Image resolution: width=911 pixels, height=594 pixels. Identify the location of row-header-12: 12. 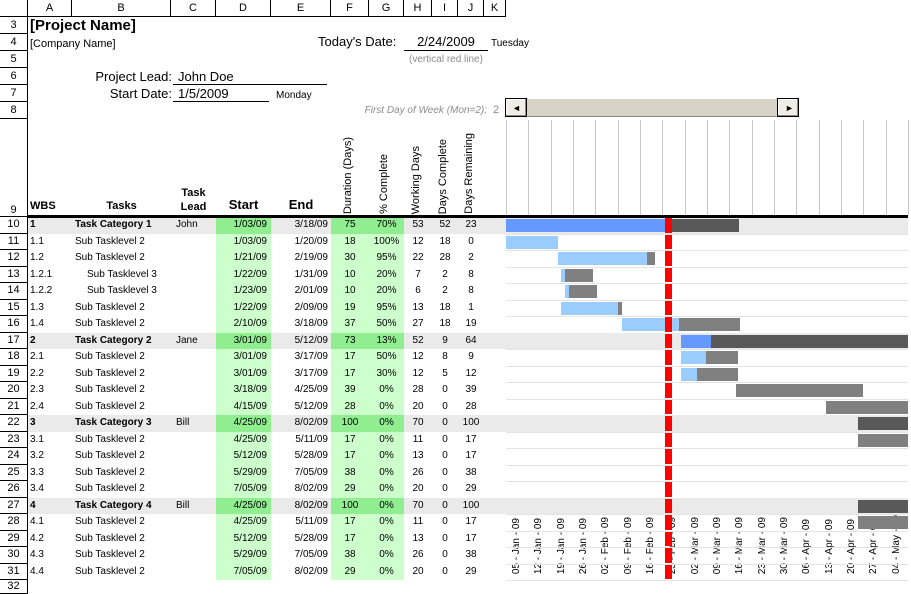
(14, 258).